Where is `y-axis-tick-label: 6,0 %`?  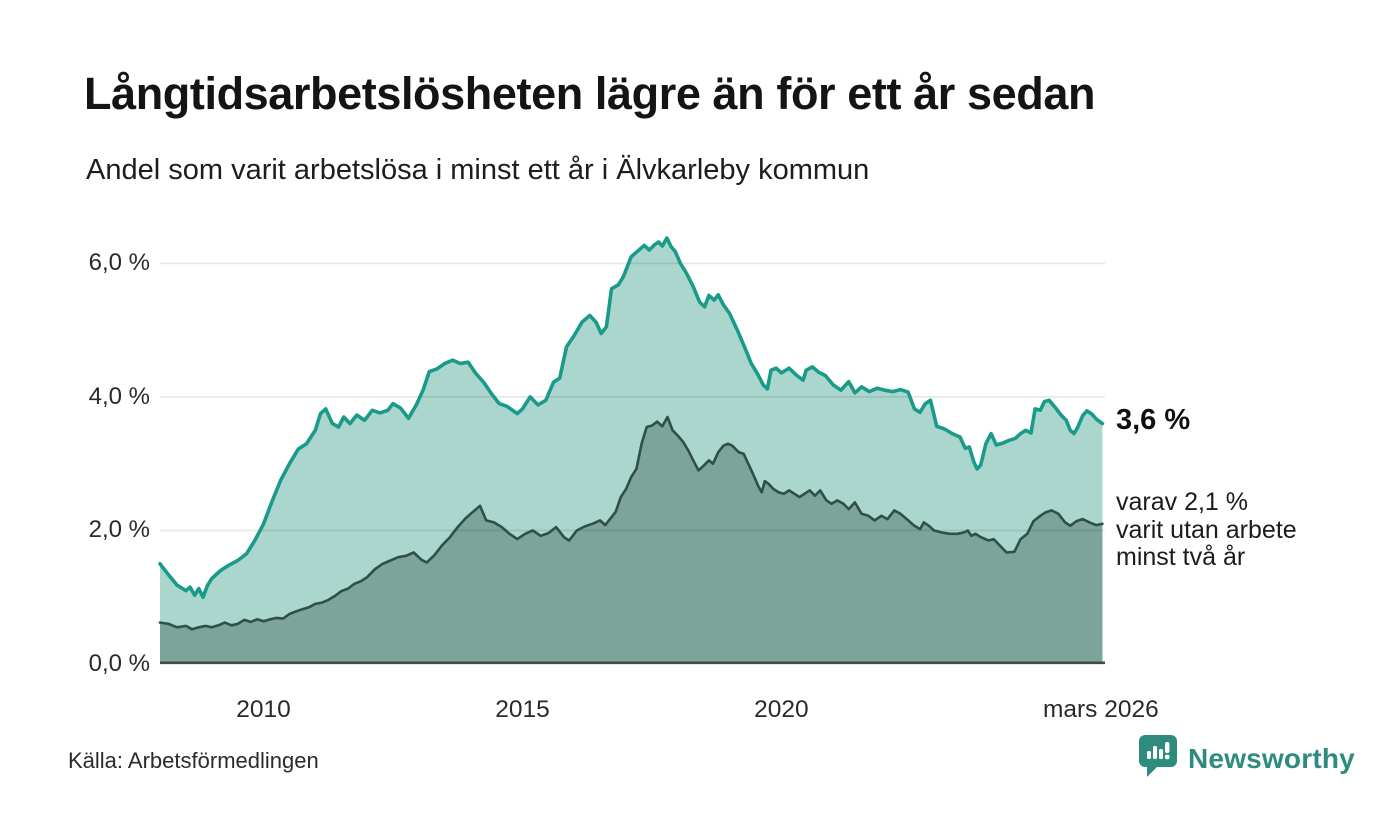
y-axis-tick-label: 6,0 % is located at coordinates (119, 263).